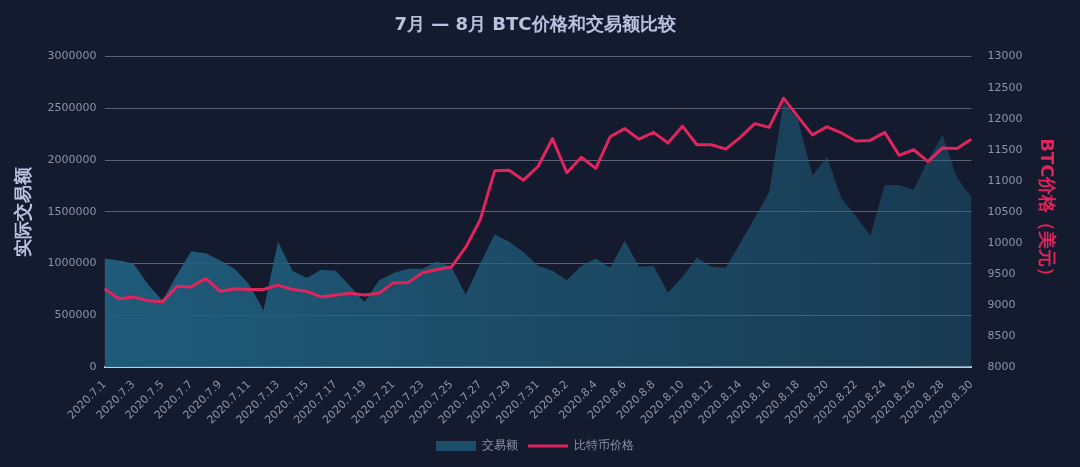 The height and width of the screenshot is (467, 1080). Describe the element at coordinates (535, 24) in the screenshot. I see `chart-title: 7月 — 8月 BTC价格和交易额比较` at that location.